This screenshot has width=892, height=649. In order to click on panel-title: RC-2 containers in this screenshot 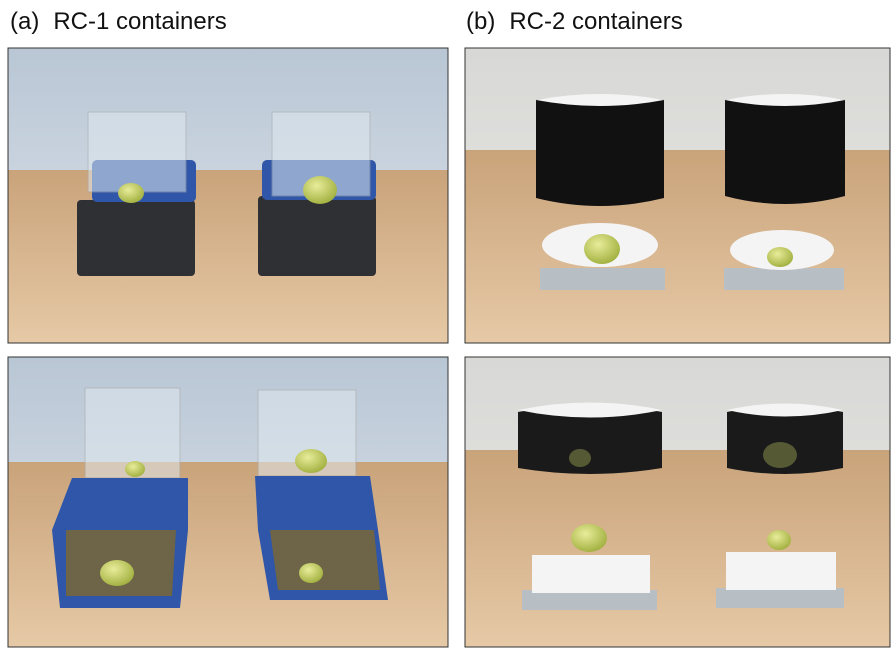, I will do `click(596, 21)`.